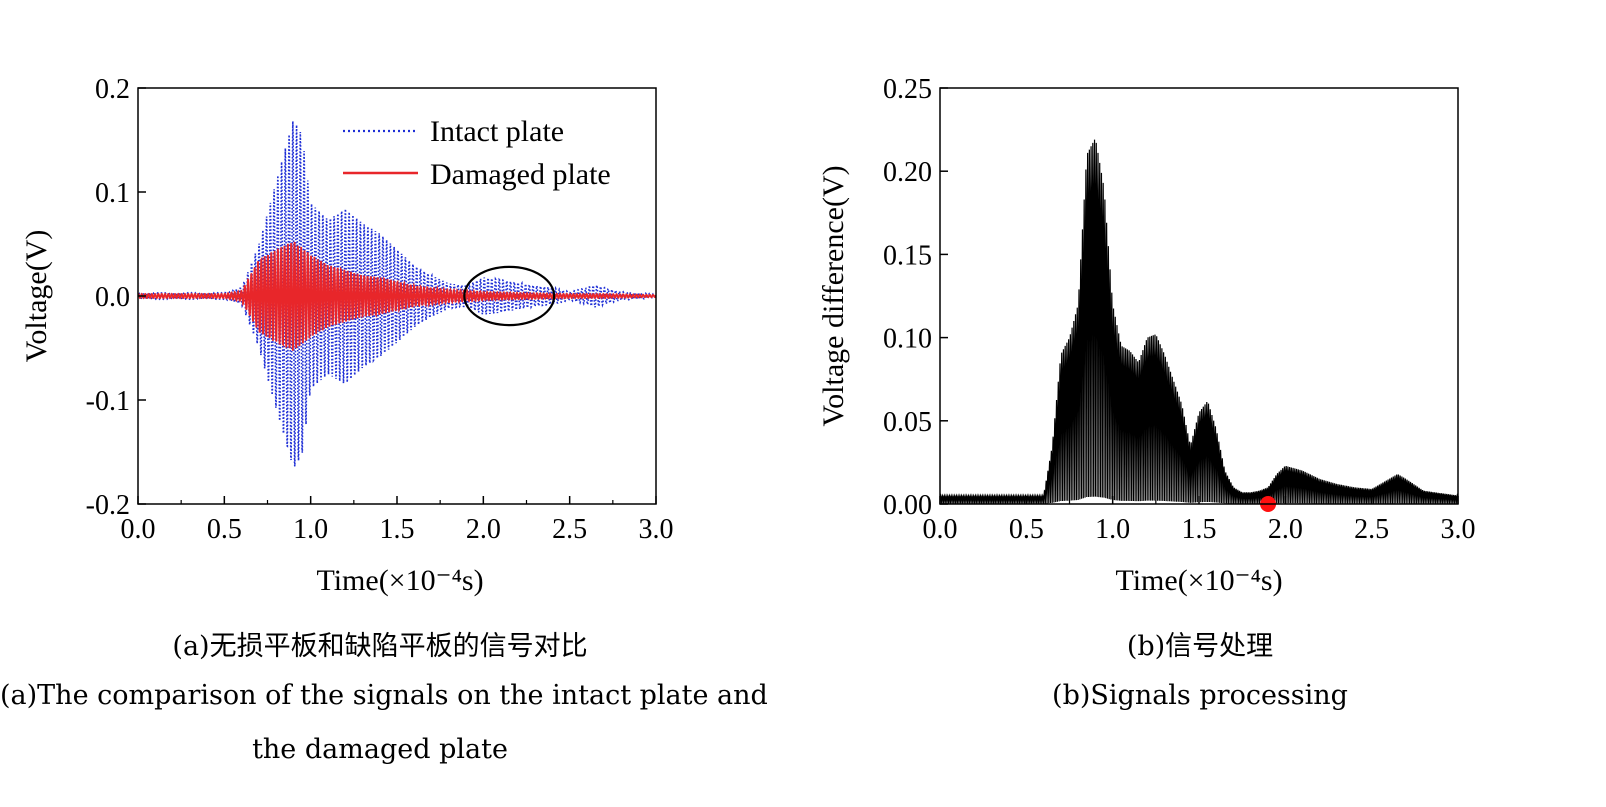 This screenshot has height=807, width=1606. What do you see at coordinates (108, 401) in the screenshot?
I see `y-tick-label: -0.1` at bounding box center [108, 401].